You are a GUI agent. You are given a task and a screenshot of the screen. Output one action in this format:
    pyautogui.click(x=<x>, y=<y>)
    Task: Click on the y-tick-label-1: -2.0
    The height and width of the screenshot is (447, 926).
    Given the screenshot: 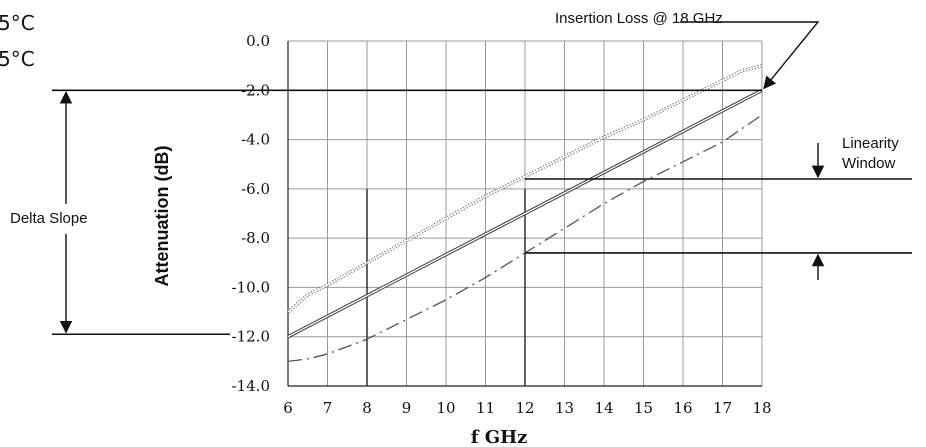 What is the action you would take?
    pyautogui.click(x=255, y=90)
    